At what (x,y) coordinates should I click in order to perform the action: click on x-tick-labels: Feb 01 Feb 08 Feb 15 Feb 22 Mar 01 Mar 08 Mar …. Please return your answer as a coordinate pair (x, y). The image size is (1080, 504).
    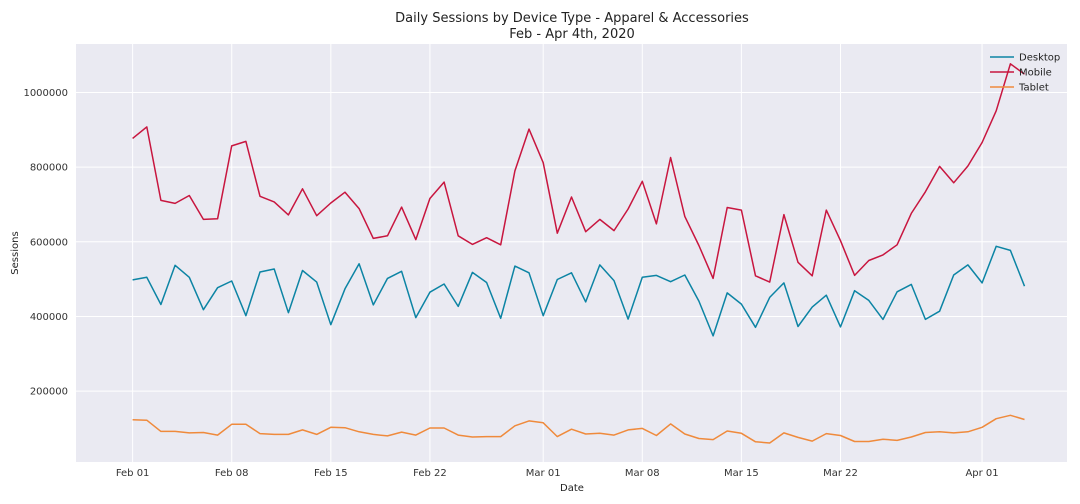
    Looking at the image, I should click on (557, 473).